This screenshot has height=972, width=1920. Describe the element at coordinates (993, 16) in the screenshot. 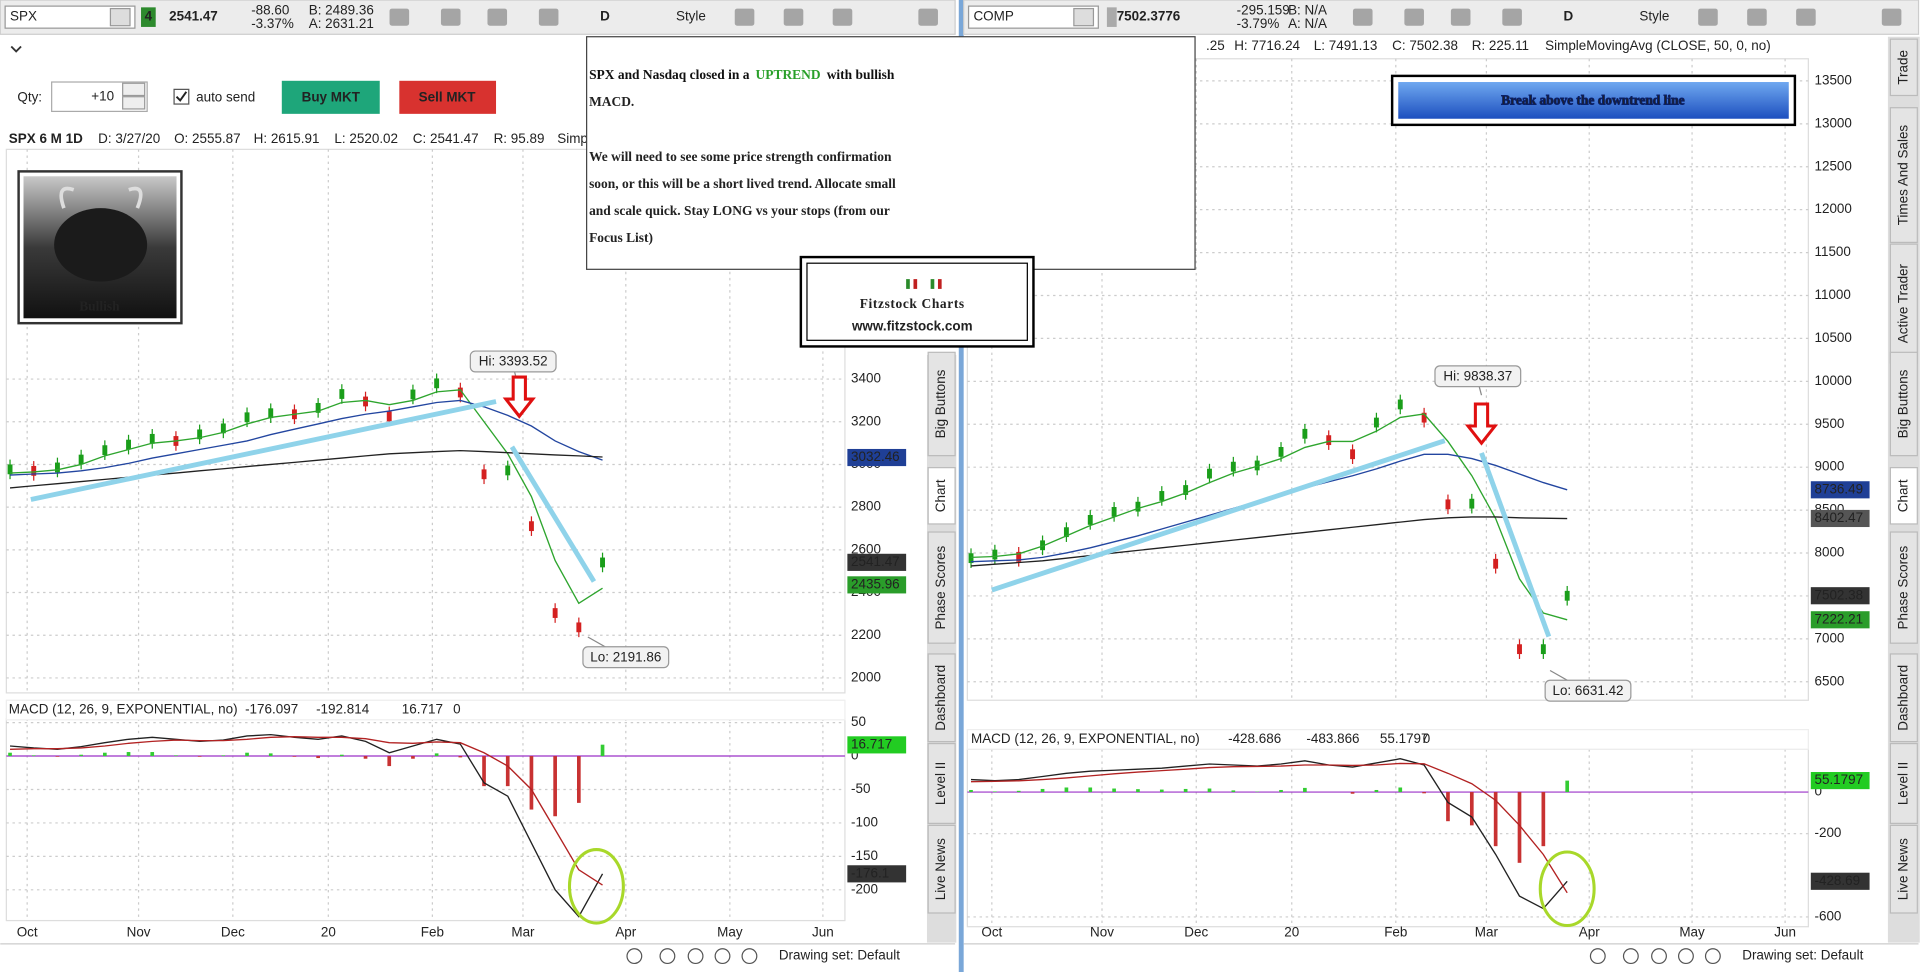

I see `symbol: COMP` at that location.